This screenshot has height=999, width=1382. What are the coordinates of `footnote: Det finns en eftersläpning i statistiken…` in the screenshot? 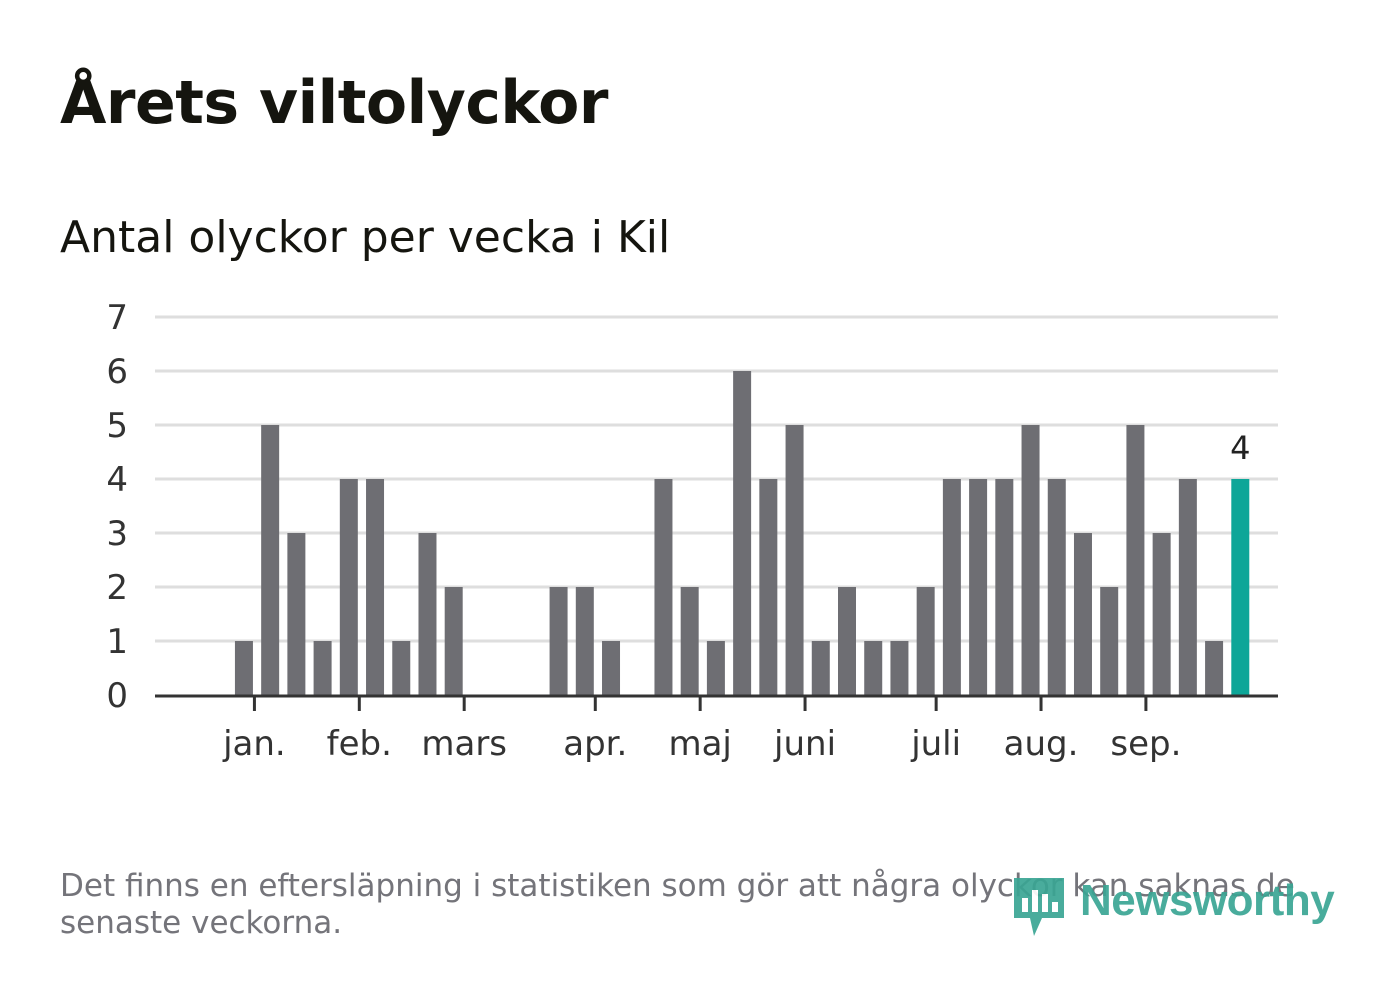 It's located at (677, 904).